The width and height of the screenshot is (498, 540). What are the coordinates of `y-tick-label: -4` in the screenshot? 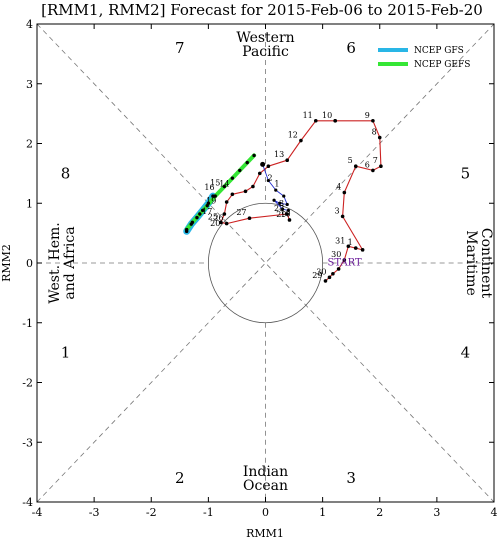 It's located at (27, 502).